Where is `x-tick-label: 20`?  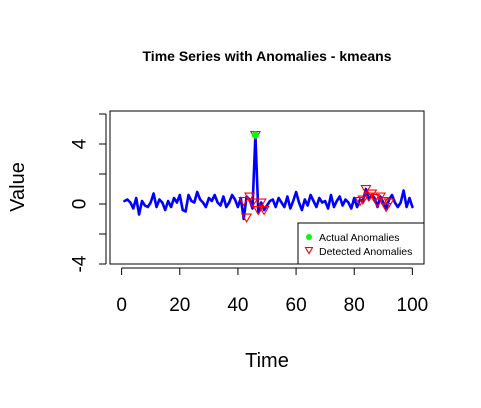
x-tick-label: 20 is located at coordinates (179, 305).